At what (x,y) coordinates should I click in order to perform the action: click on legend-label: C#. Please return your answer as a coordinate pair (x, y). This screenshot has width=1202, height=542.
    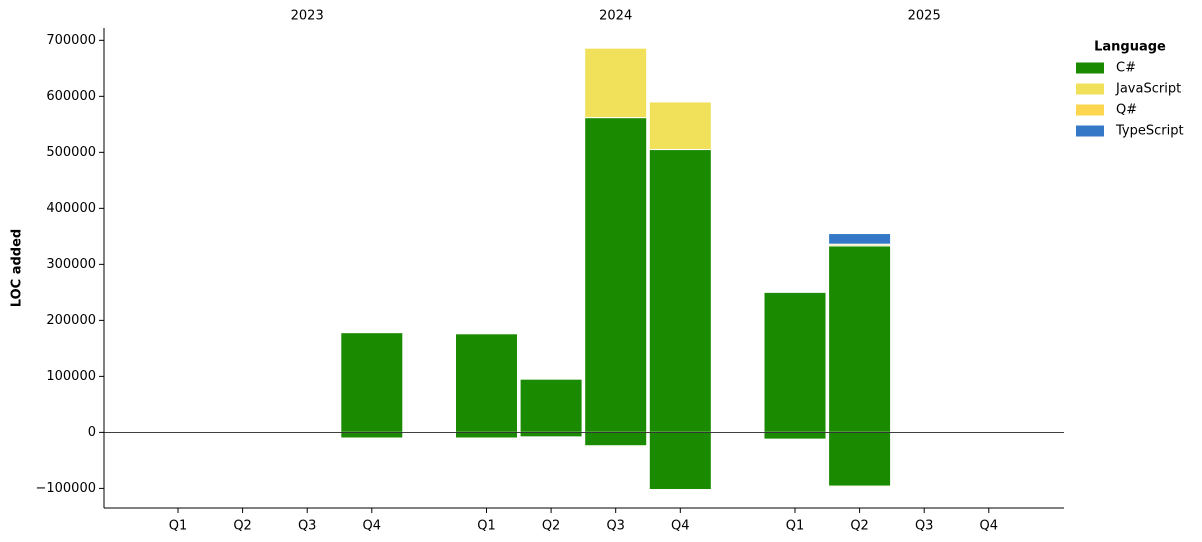
    Looking at the image, I should click on (1126, 68).